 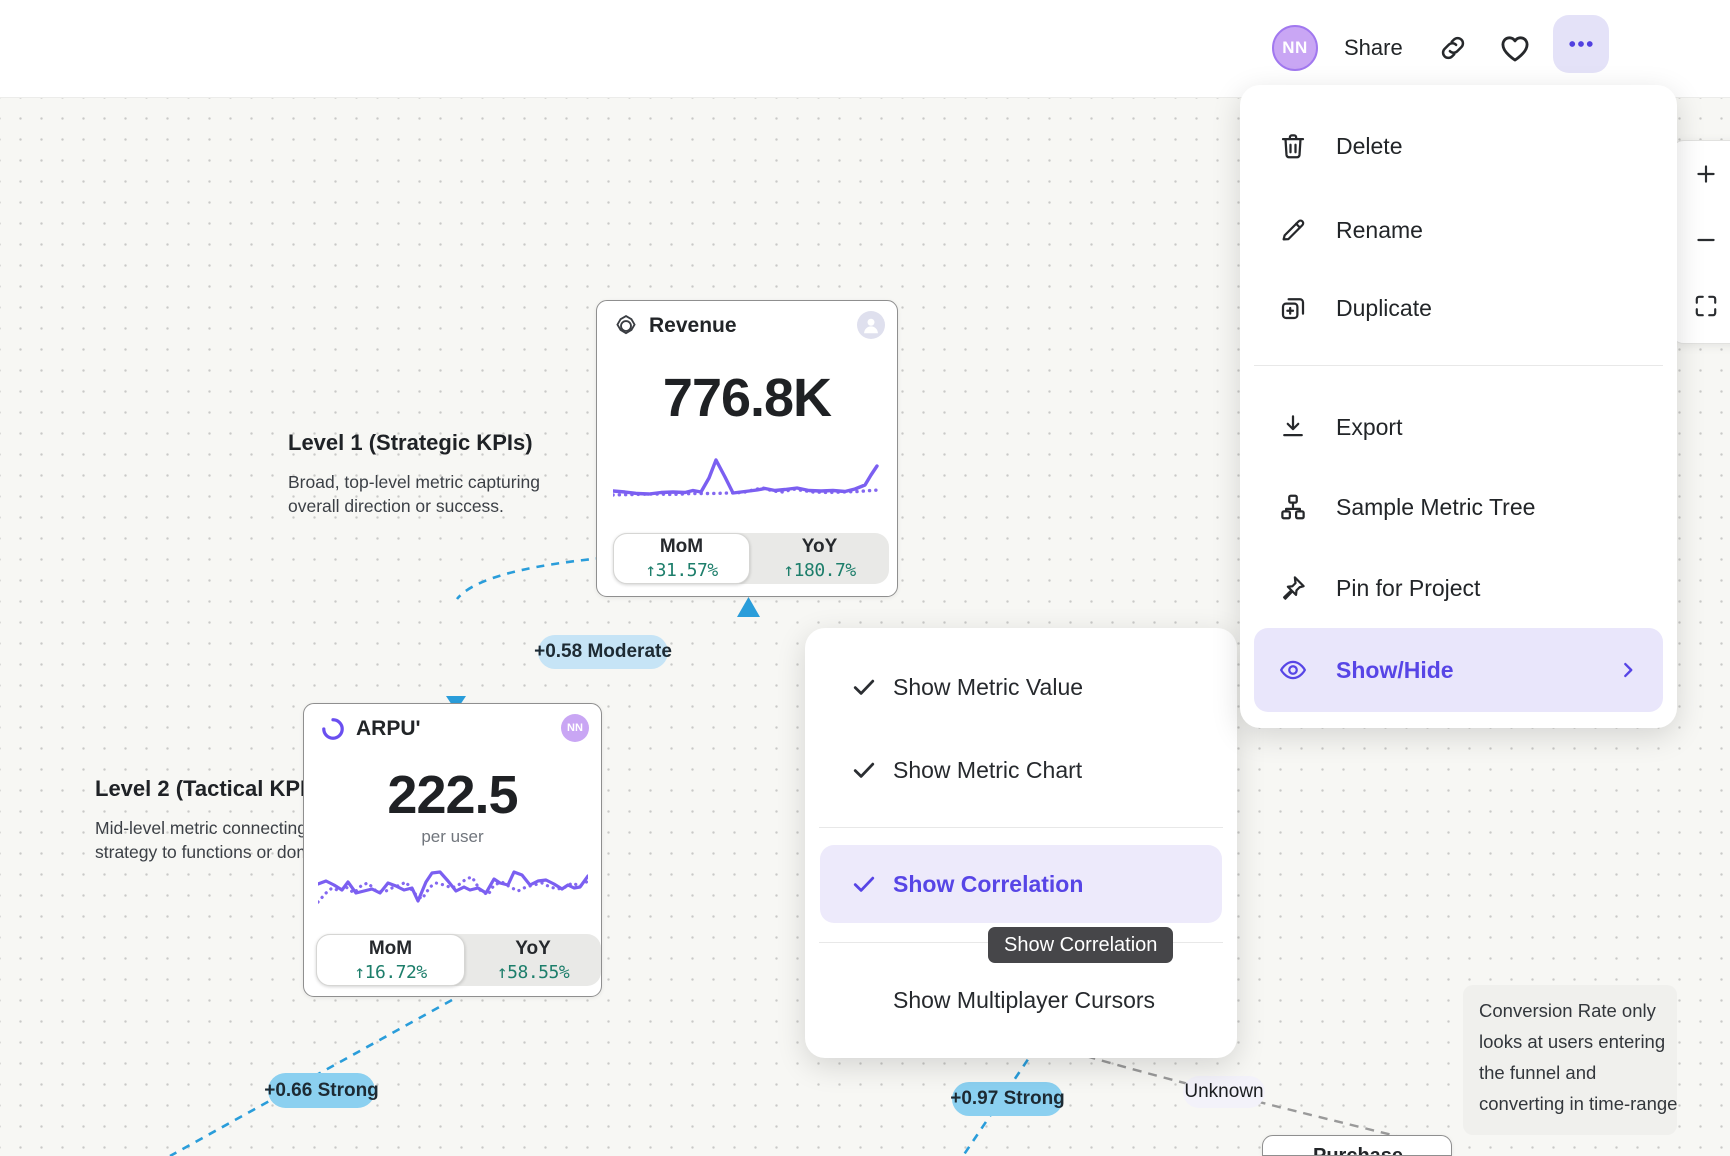 What do you see at coordinates (988, 686) in the screenshot?
I see `menu-item-label: Show Metric Value` at bounding box center [988, 686].